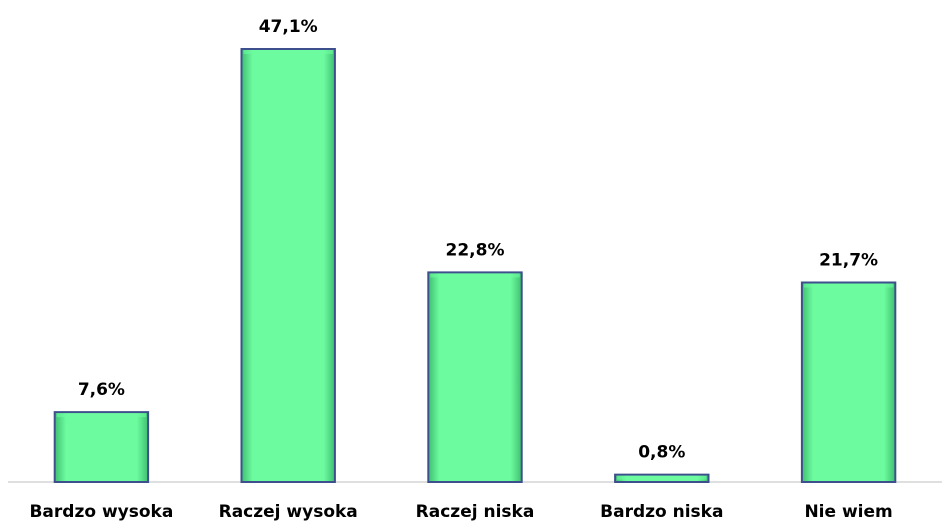 This screenshot has width=942, height=524. I want to click on value-label: 47,1%, so click(288, 27).